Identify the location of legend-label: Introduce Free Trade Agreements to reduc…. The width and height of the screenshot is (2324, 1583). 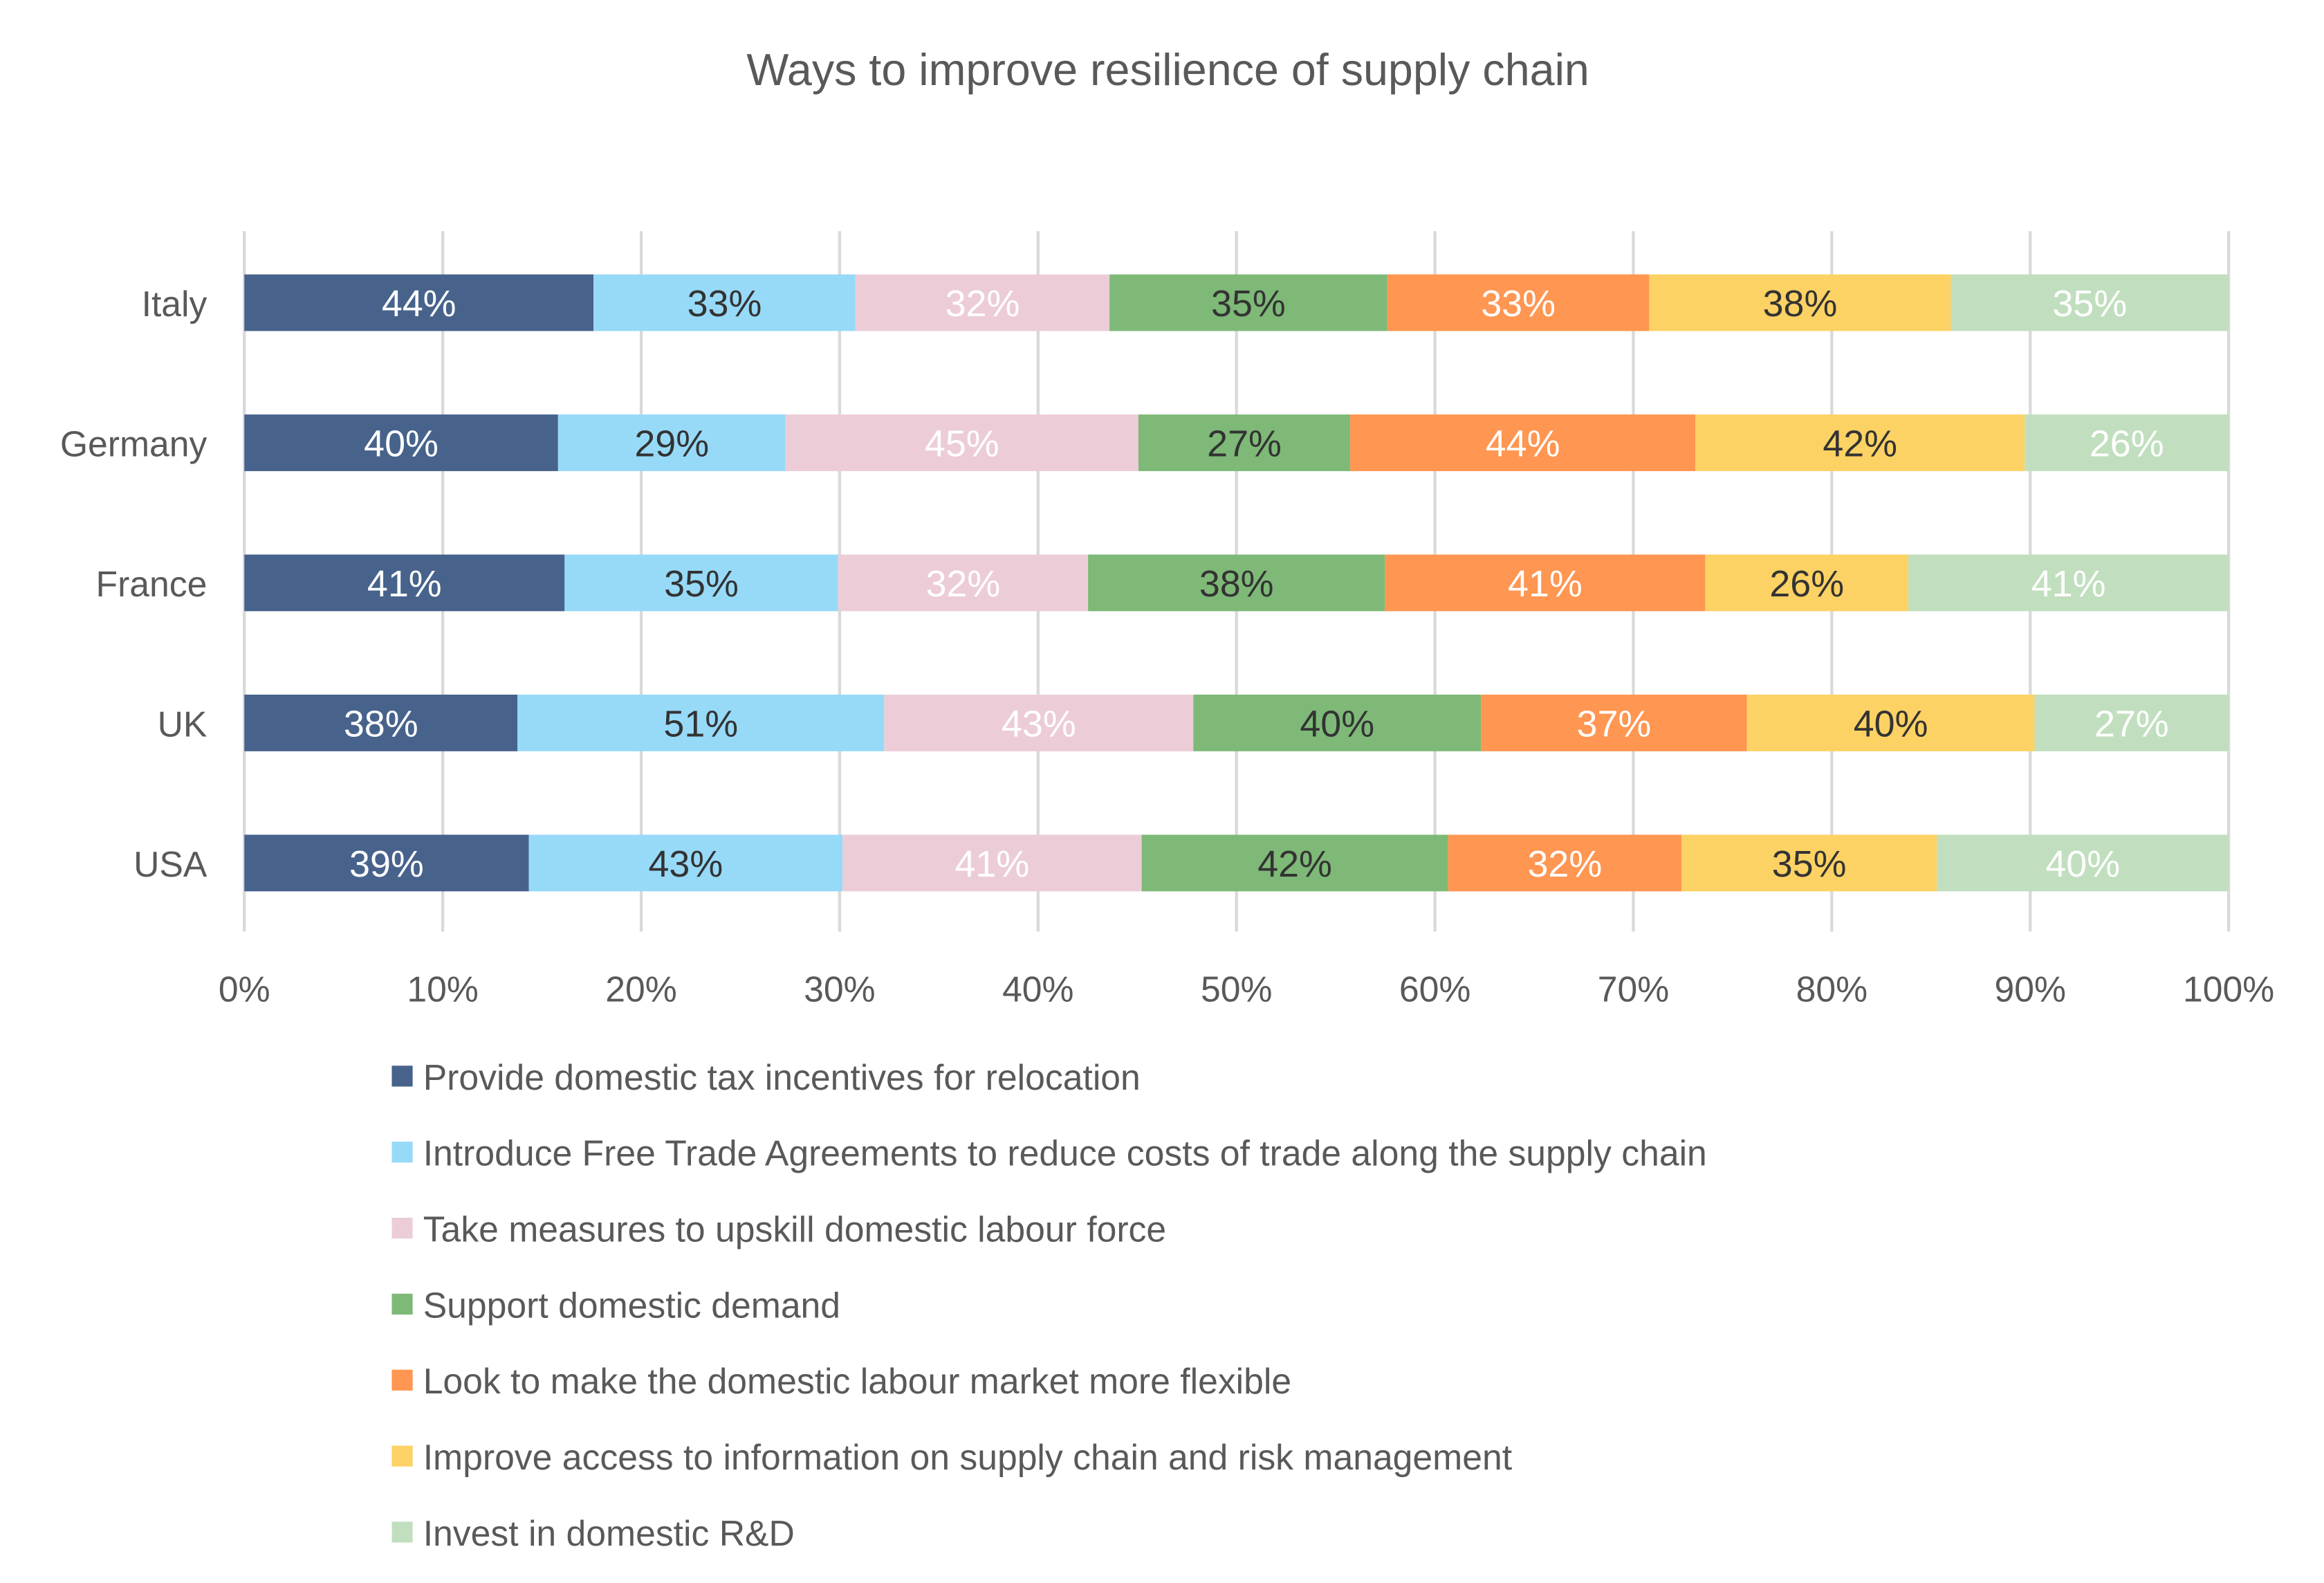
(1065, 1153).